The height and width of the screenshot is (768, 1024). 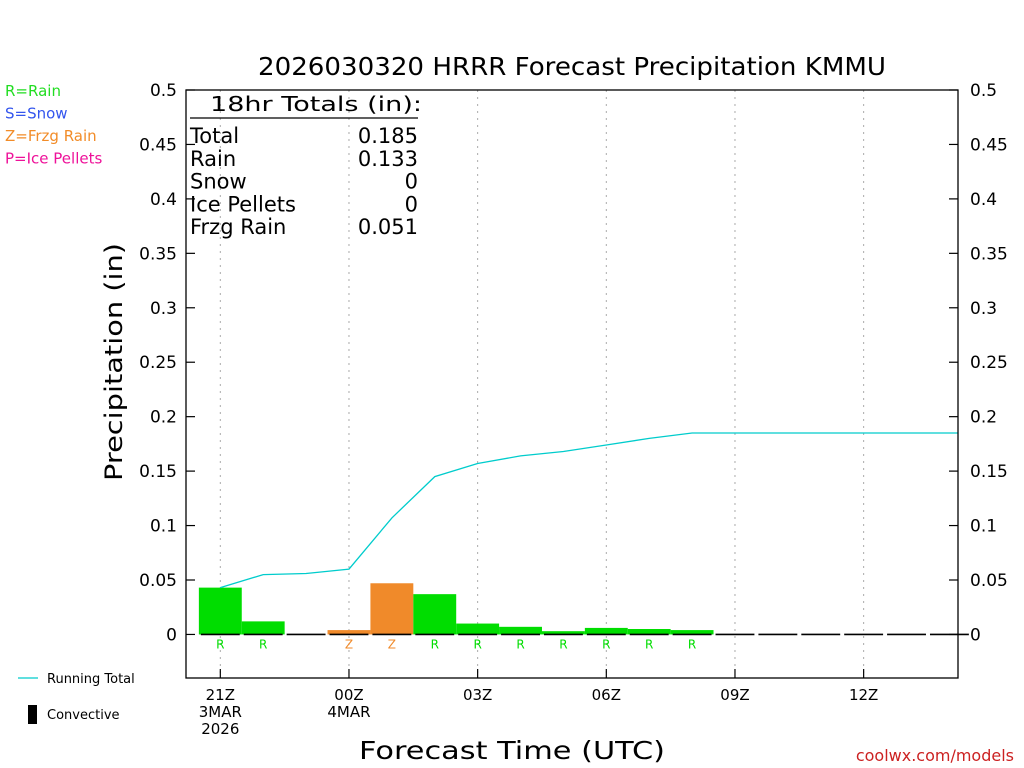 What do you see at coordinates (388, 159) in the screenshot?
I see `totals-row-value: 0.133` at bounding box center [388, 159].